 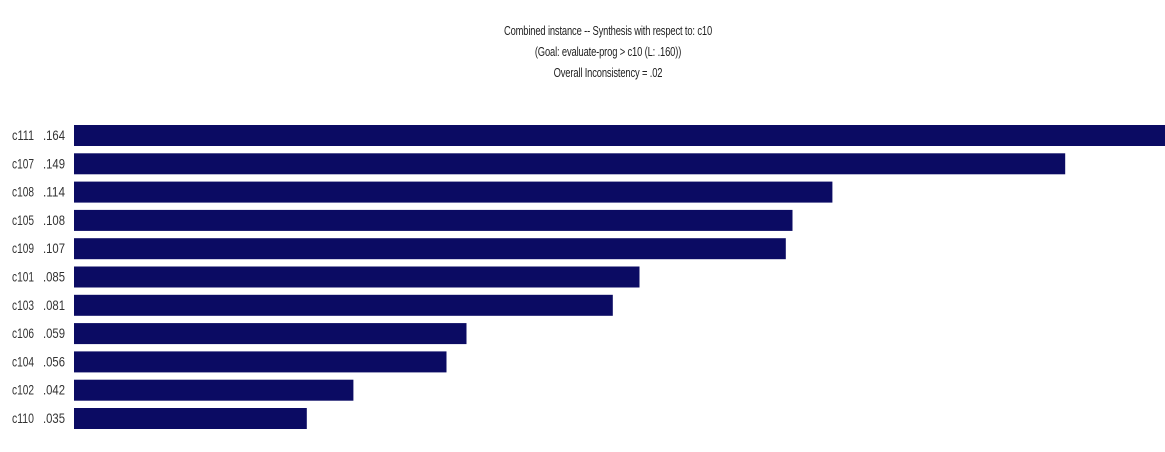 I want to click on bar-row-c111: c111 .164, so click(x=588, y=135).